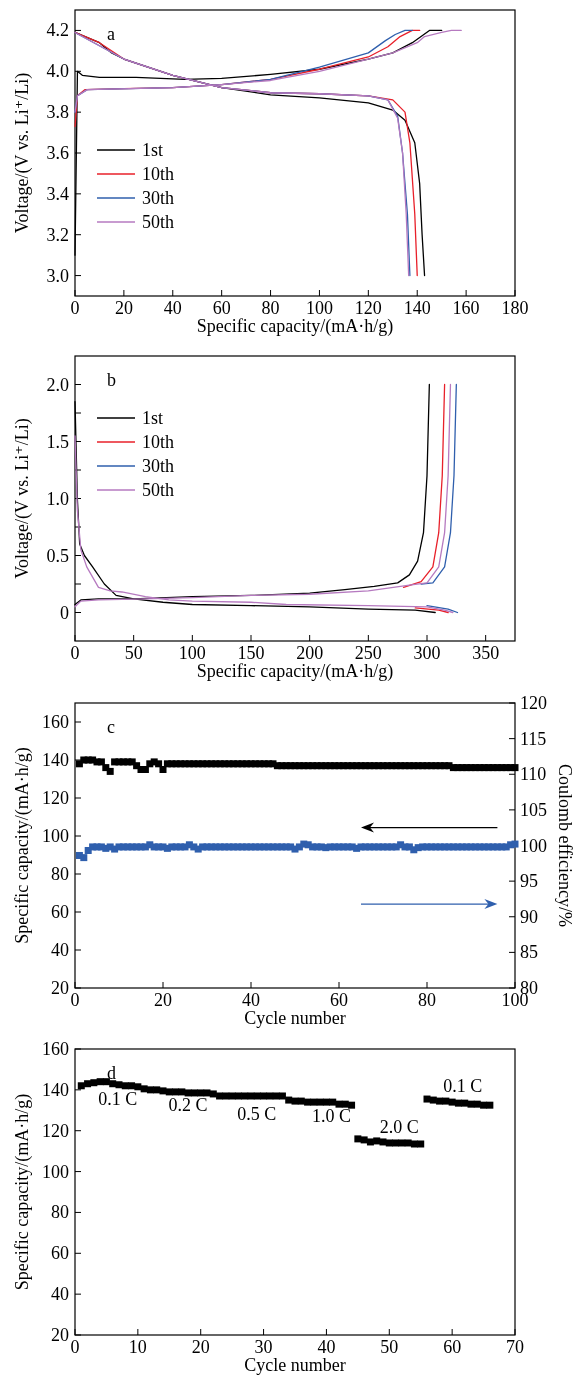 The width and height of the screenshot is (582, 1379). I want to click on y2-tick-label: 85, so click(529, 952).